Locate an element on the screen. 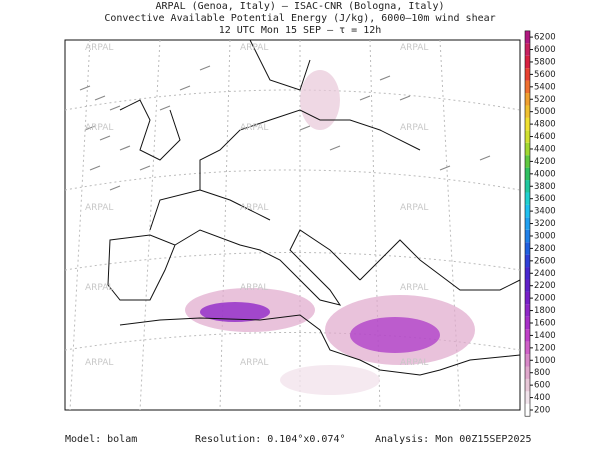 The height and width of the screenshot is (454, 600). colorbar-tick-label: 6000 is located at coordinates (545, 50).